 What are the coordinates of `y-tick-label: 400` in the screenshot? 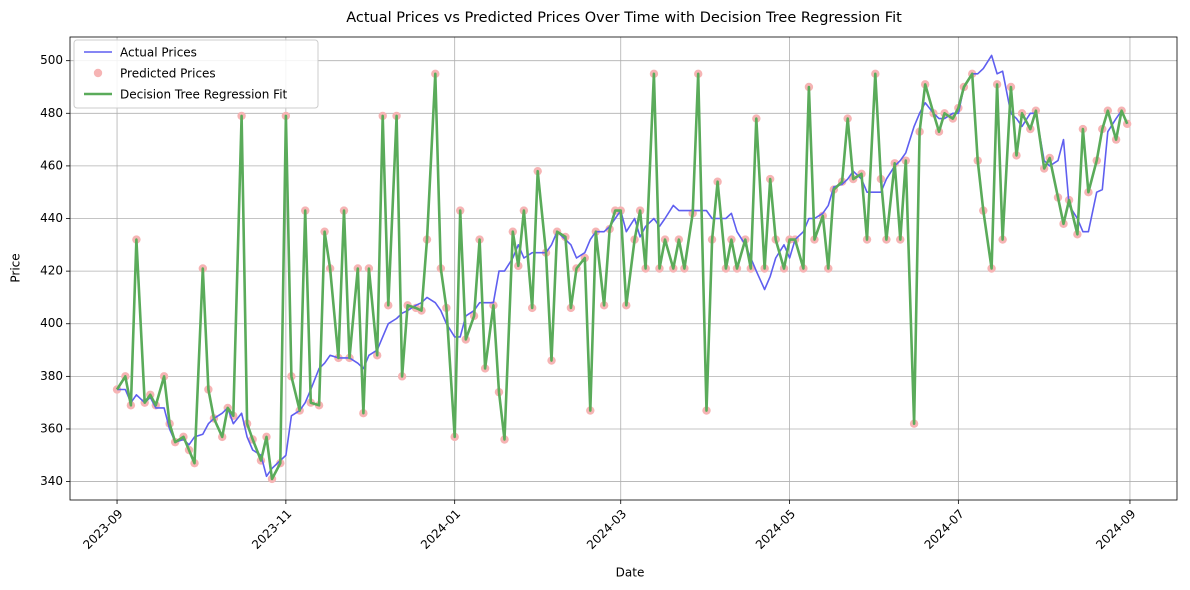 It's located at (51, 323).